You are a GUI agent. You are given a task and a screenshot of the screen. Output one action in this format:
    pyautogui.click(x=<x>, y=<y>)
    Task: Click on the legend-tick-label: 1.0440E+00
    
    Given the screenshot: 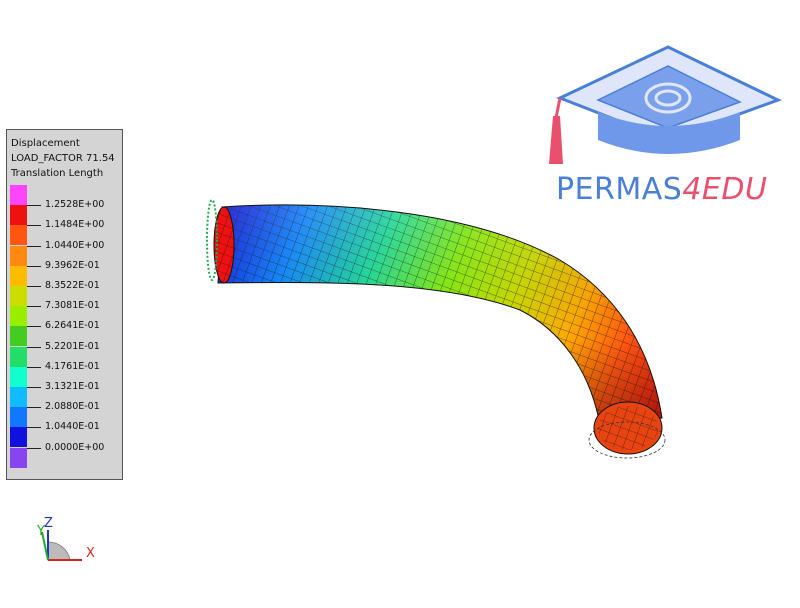 What is the action you would take?
    pyautogui.click(x=75, y=245)
    